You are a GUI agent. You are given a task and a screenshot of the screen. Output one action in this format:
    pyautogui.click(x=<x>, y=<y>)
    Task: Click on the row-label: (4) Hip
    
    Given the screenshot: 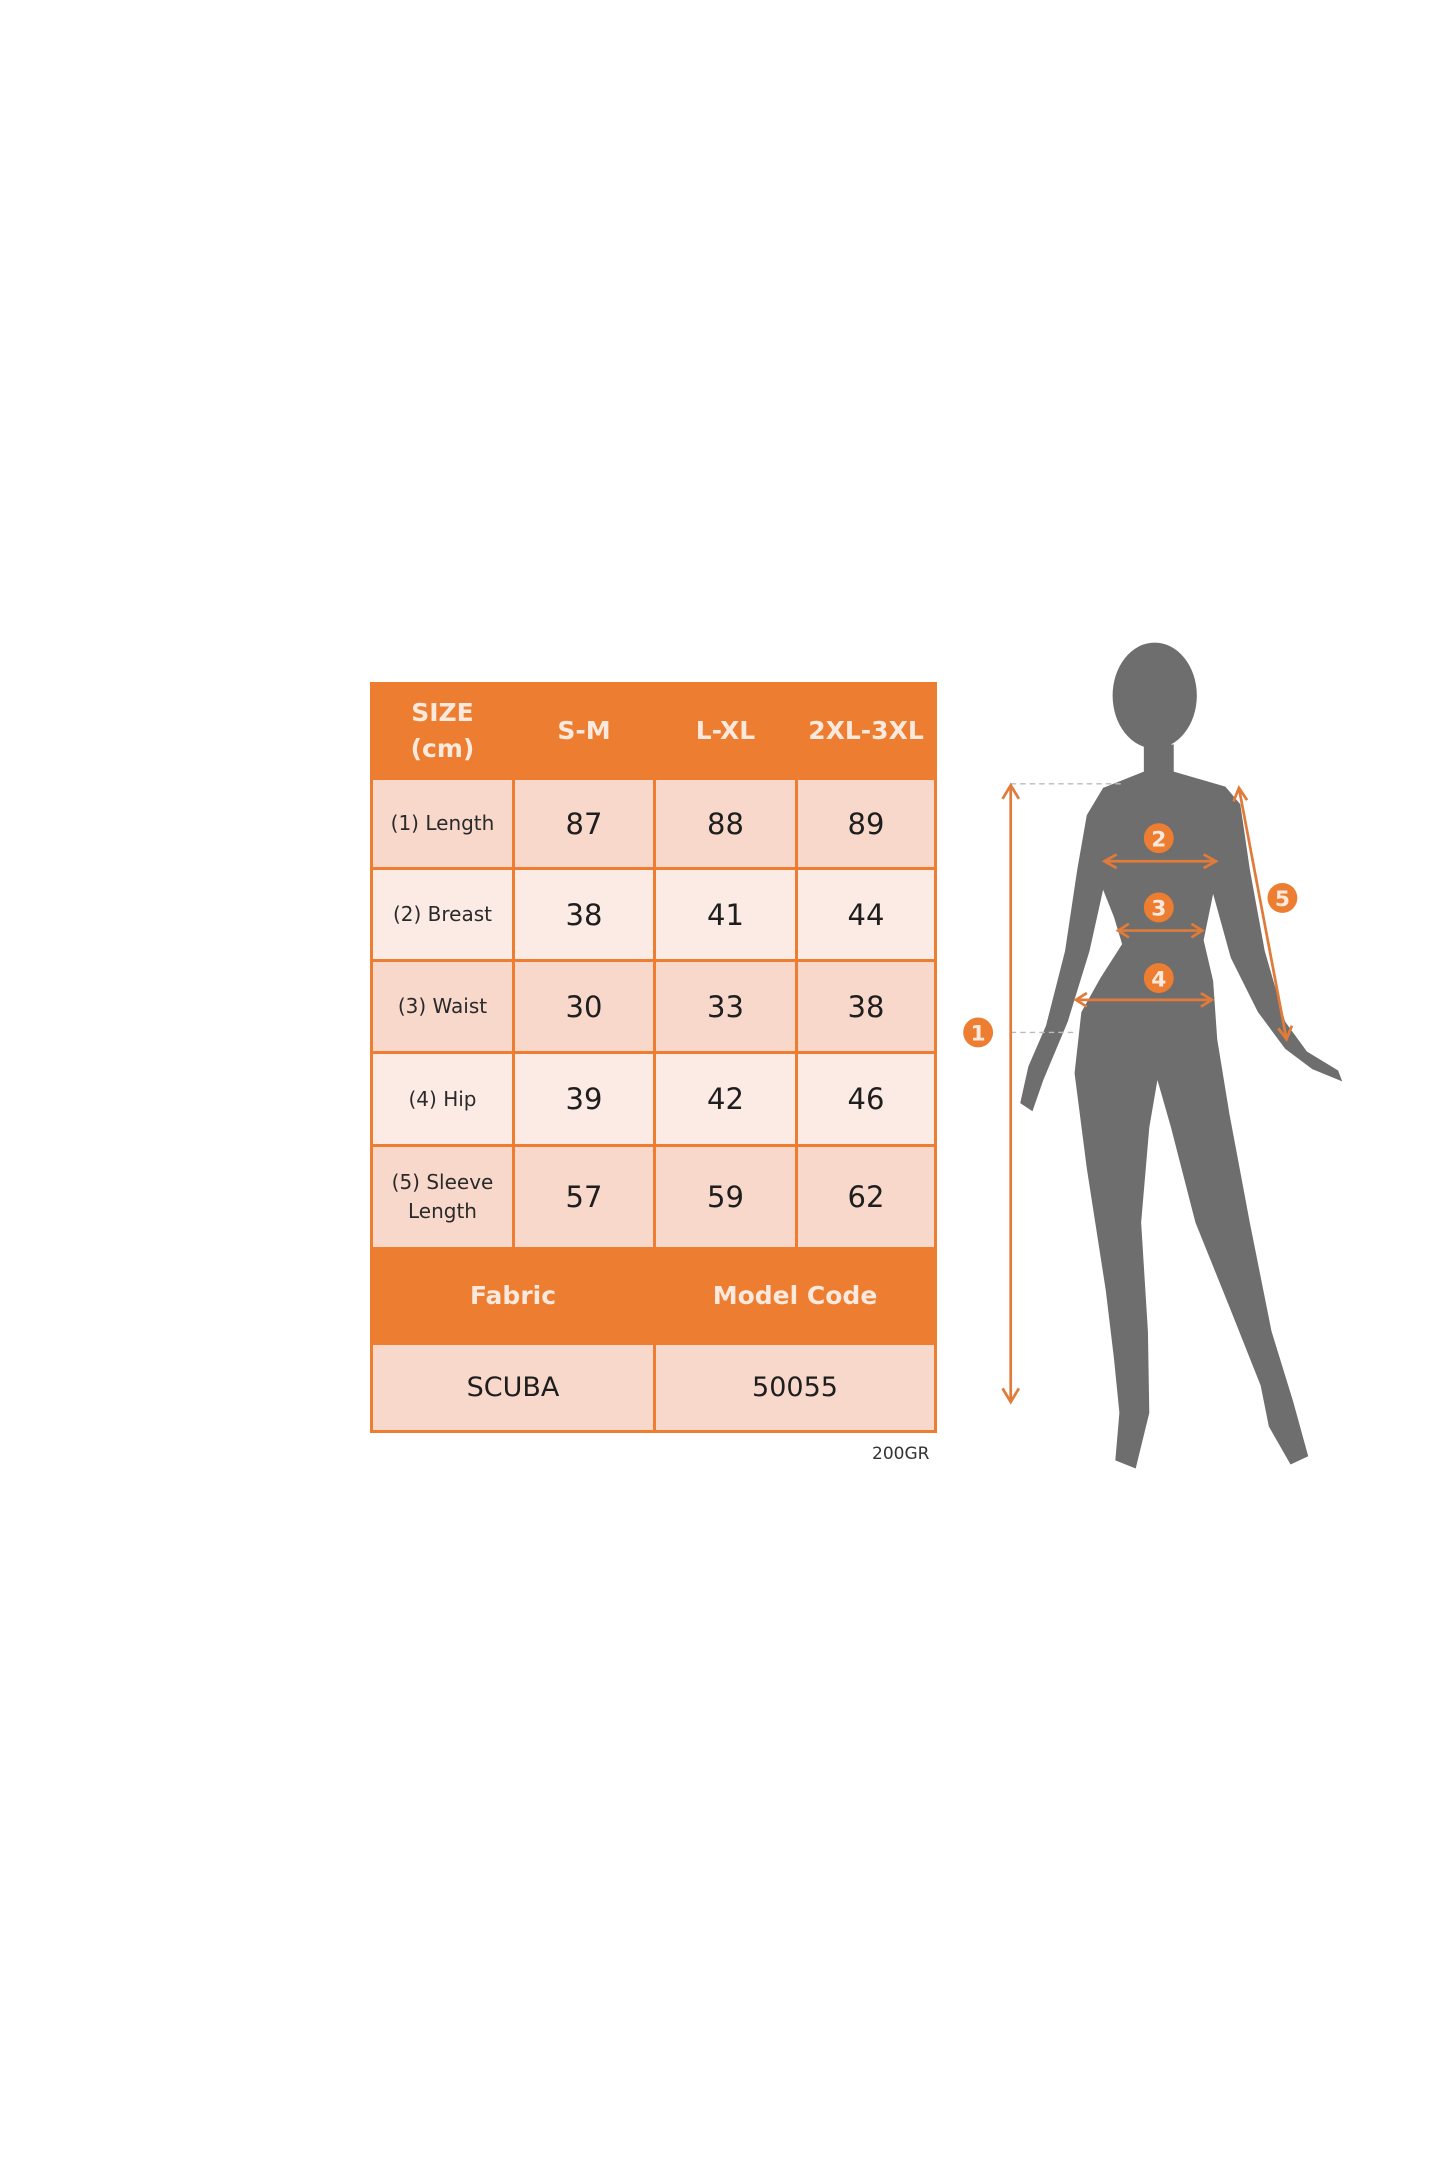 What is the action you would take?
    pyautogui.click(x=442, y=1099)
    